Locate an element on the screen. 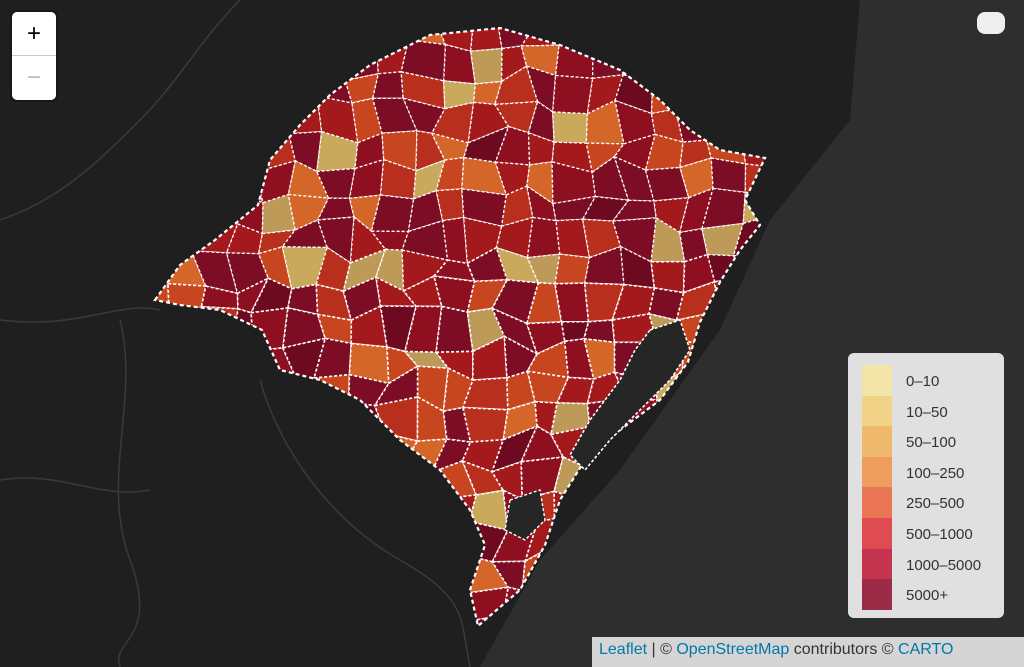 The image size is (1024, 667). legend-label: 500–1000 is located at coordinates (939, 534).